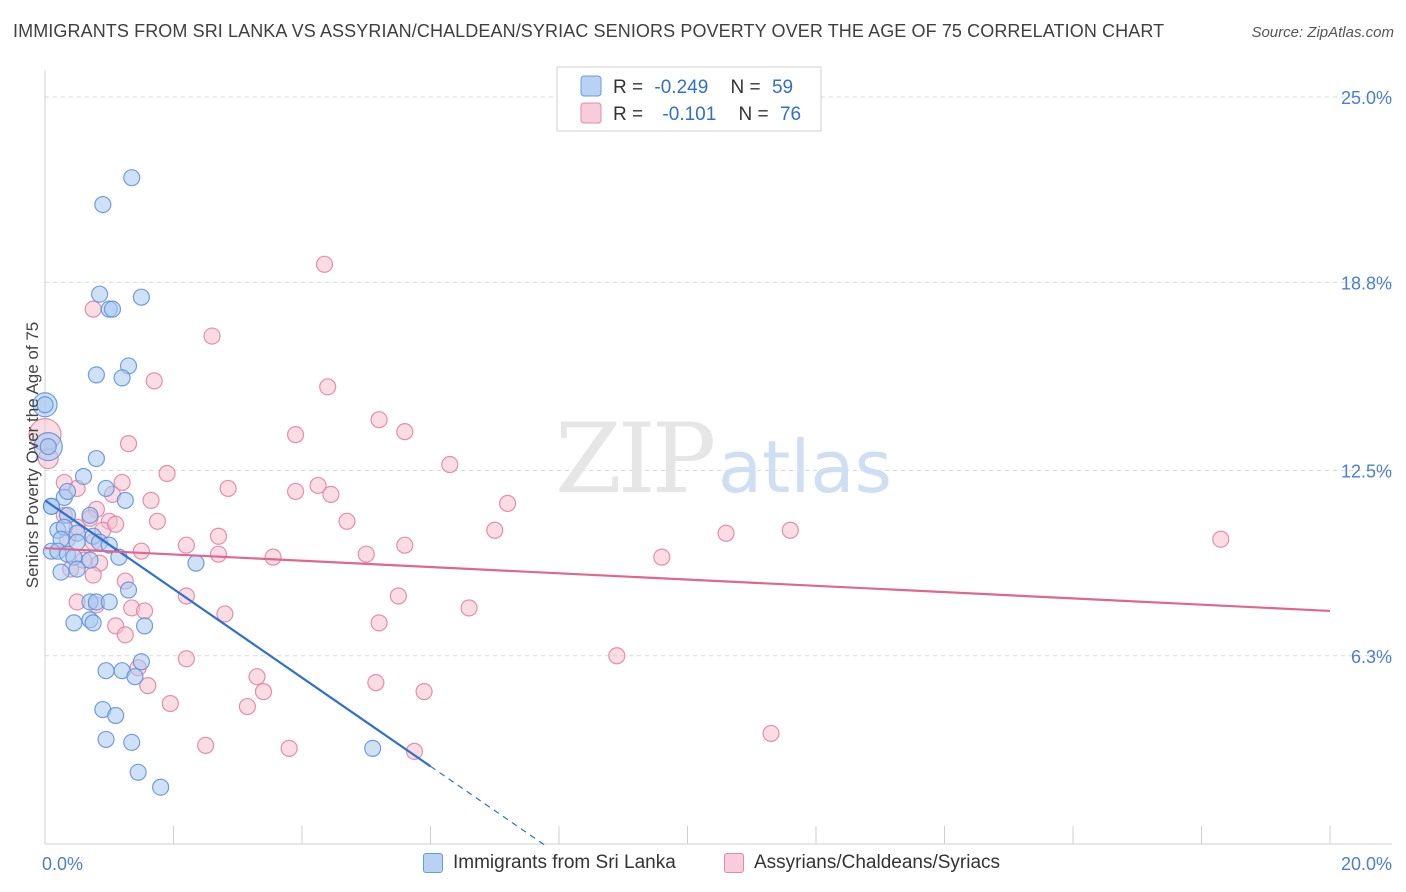  I want to click on y-tick-label: 12.5%, so click(1366, 472).